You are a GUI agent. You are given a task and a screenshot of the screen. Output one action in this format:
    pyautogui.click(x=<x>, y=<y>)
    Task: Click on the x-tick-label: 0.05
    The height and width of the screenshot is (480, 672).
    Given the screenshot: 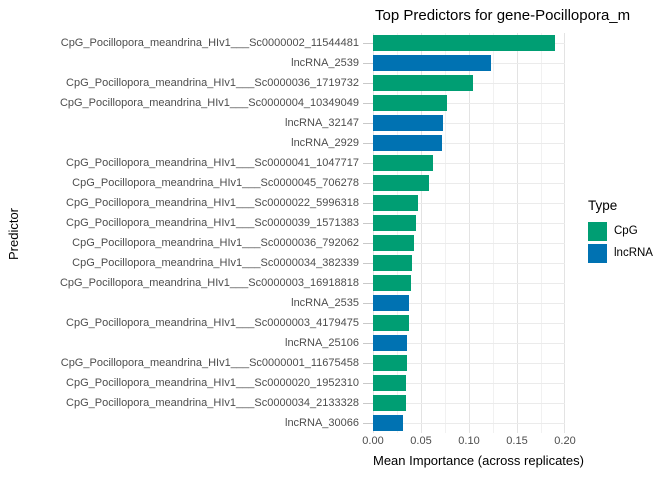 What is the action you would take?
    pyautogui.click(x=421, y=441)
    